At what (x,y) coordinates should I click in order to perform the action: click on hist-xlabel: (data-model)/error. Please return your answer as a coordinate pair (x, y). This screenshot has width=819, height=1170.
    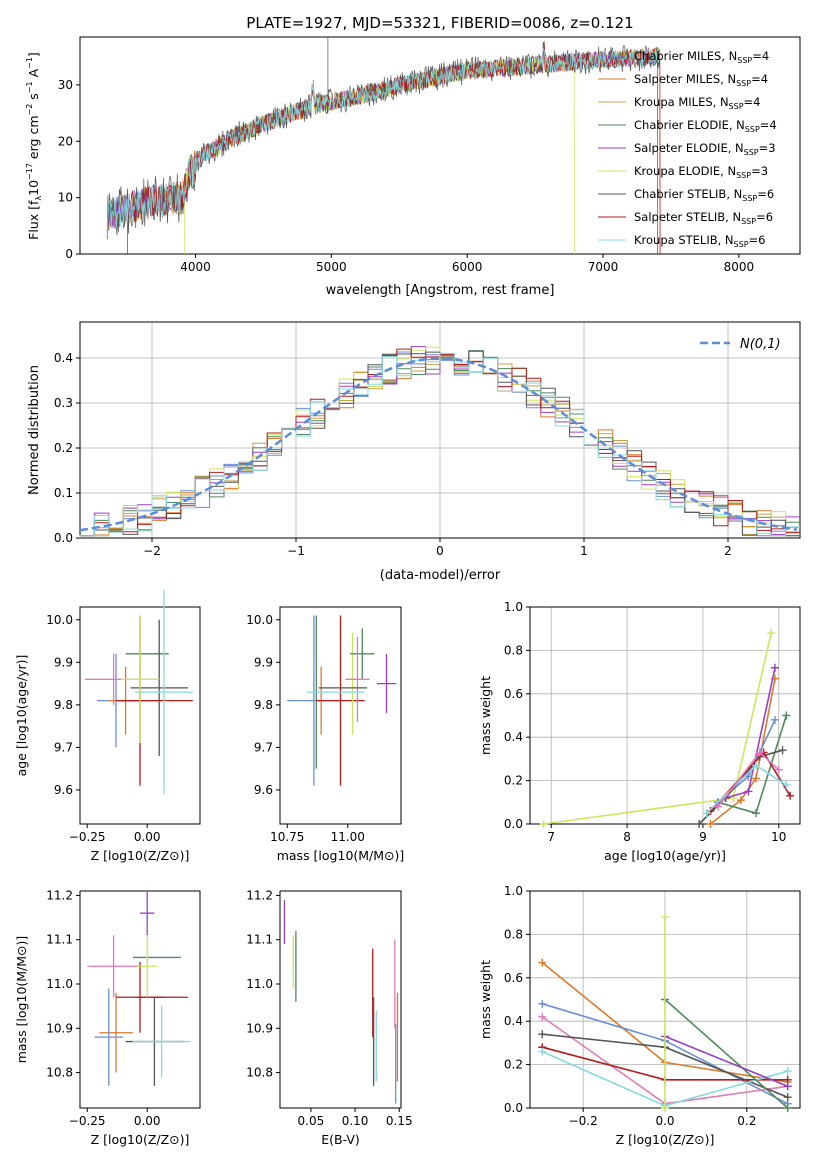
    Looking at the image, I should click on (440, 575).